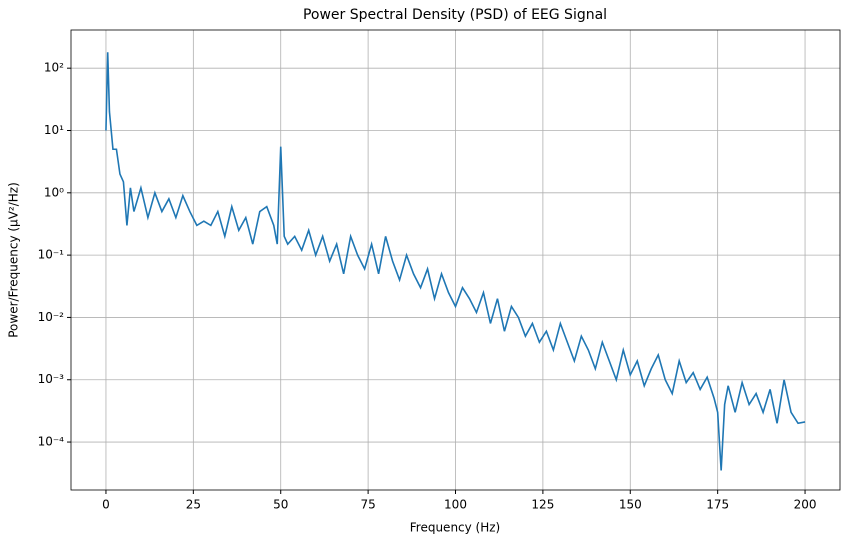 The width and height of the screenshot is (854, 549). What do you see at coordinates (54, 192) in the screenshot?
I see `y-tick-label: 10⁰` at bounding box center [54, 192].